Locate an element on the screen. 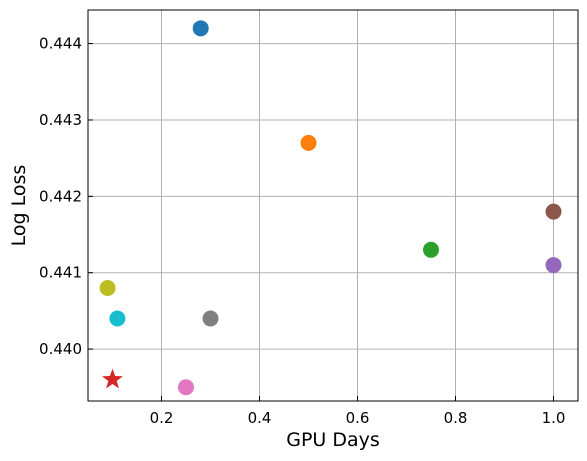 This screenshot has height=461, width=587. y-tick-label: 0.441 is located at coordinates (60, 273).